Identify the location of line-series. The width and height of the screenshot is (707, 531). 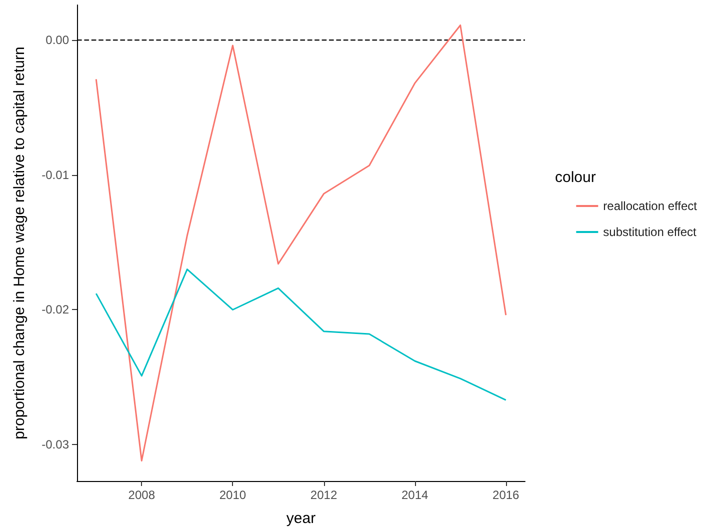
(301, 334).